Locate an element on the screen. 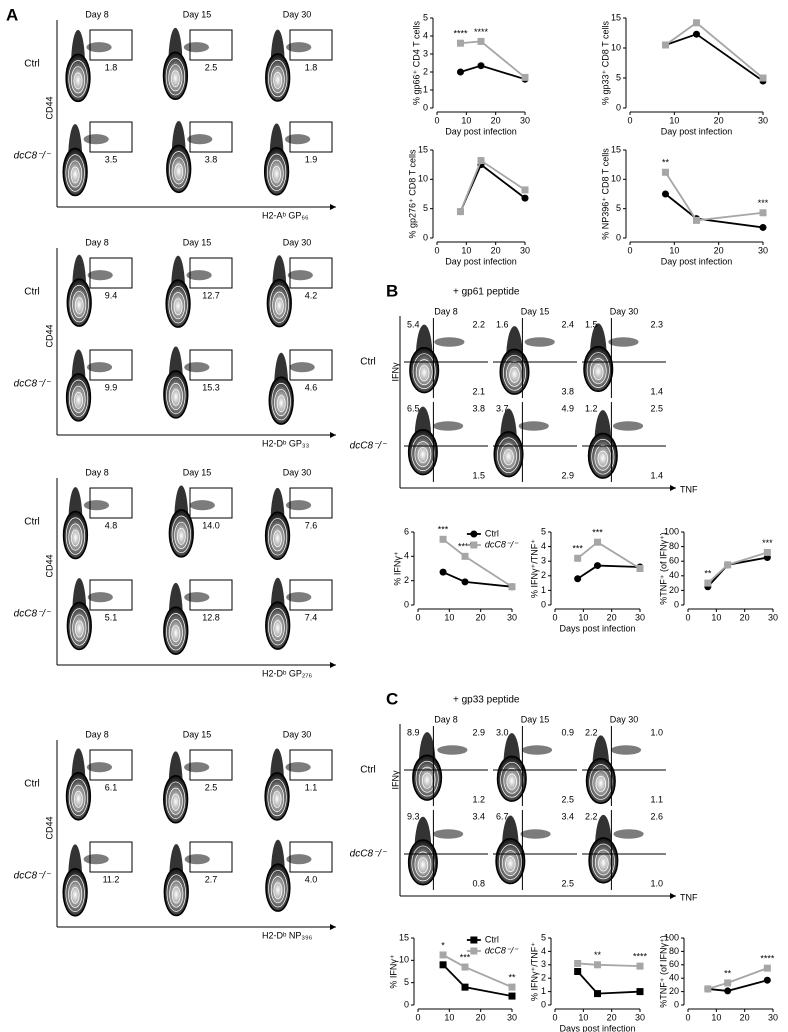 The height and width of the screenshot is (1032, 788). gate-percent: 14.0 is located at coordinates (211, 525).